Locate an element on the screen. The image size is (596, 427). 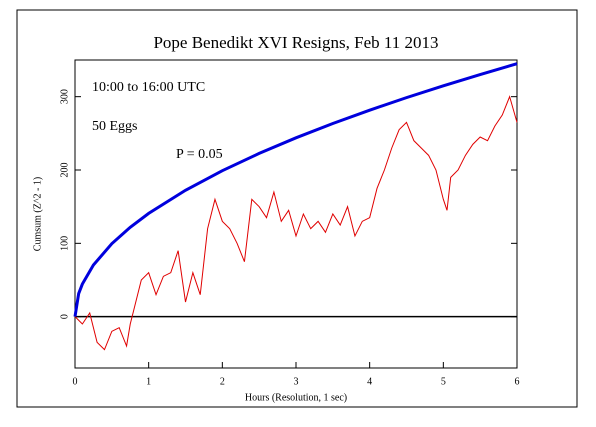
y-axis-label: Cumsum (Z^2 - 1) is located at coordinates (37, 214).